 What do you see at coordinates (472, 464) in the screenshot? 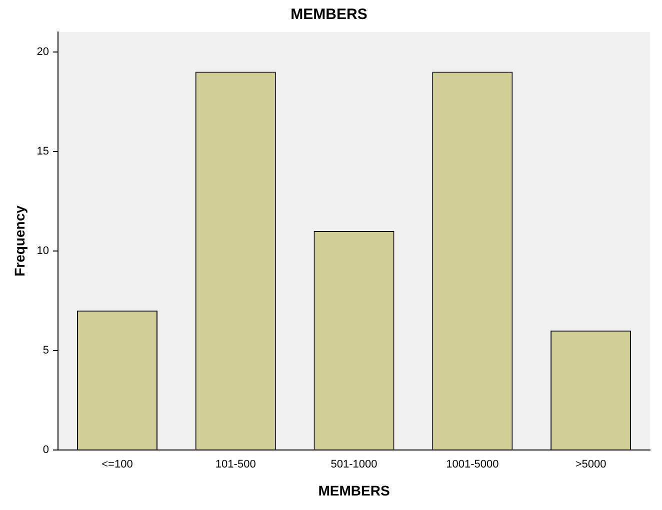
I see `x-tick-label: 1001-5000` at bounding box center [472, 464].